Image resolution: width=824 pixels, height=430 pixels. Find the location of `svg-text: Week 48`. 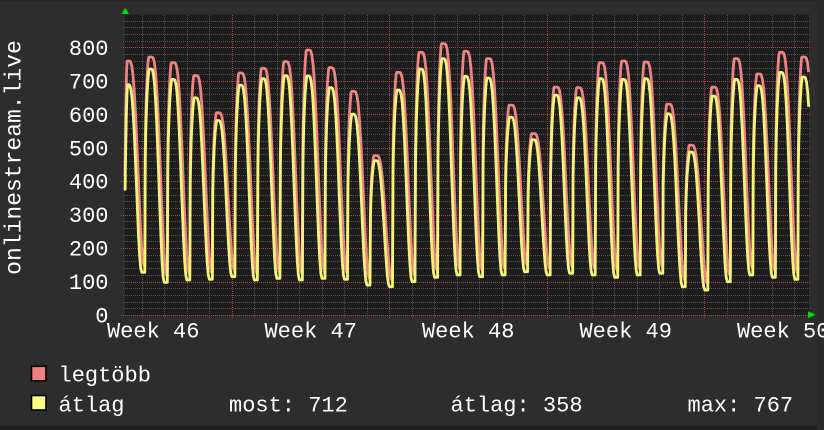

svg-text: Week 48 is located at coordinates (468, 332).